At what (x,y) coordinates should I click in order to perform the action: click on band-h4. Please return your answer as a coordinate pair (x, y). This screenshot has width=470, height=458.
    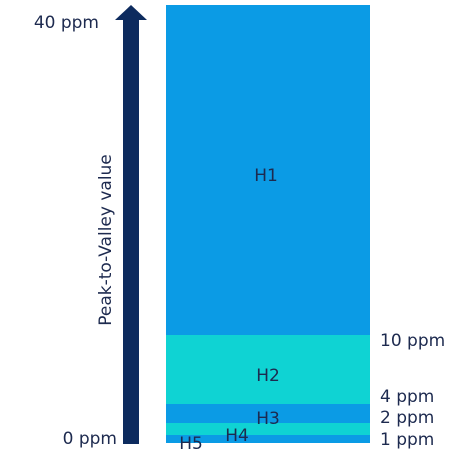
    Looking at the image, I should click on (268, 429).